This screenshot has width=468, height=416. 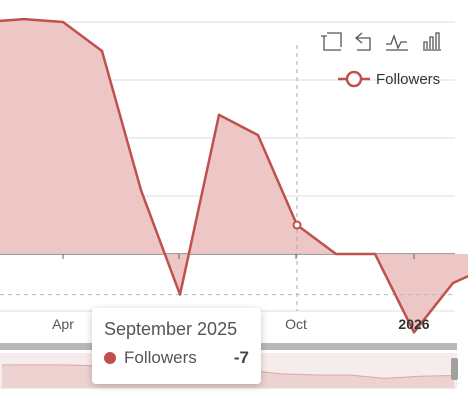 I want to click on tooltip-value: -7, so click(x=241, y=357).